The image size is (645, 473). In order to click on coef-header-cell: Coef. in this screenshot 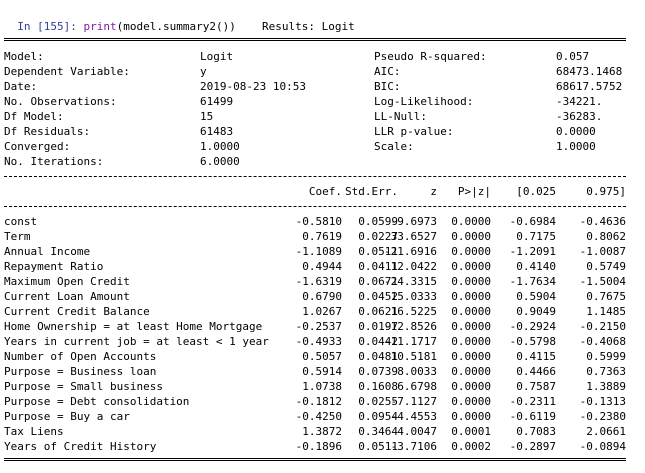, I will do `click(325, 191)`.